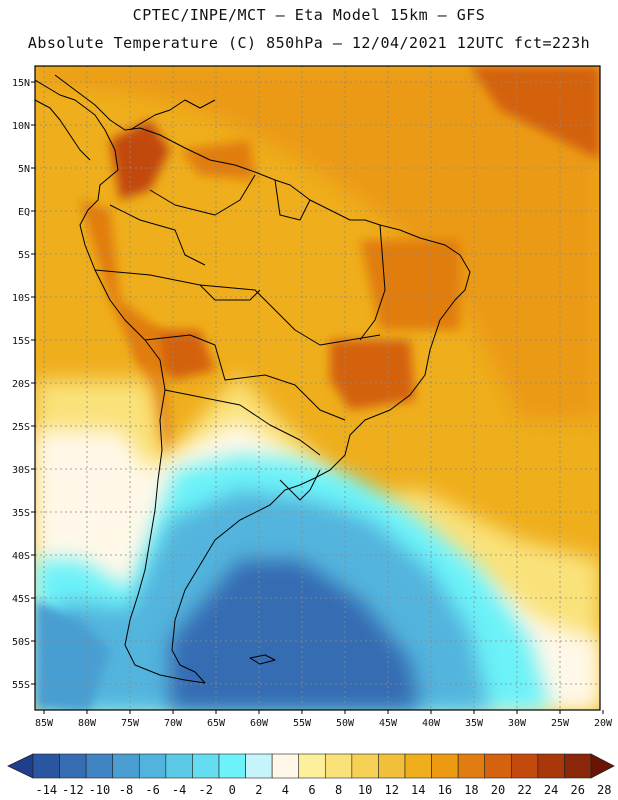  Describe the element at coordinates (603, 723) in the screenshot. I see `lon-label: 20W` at that location.